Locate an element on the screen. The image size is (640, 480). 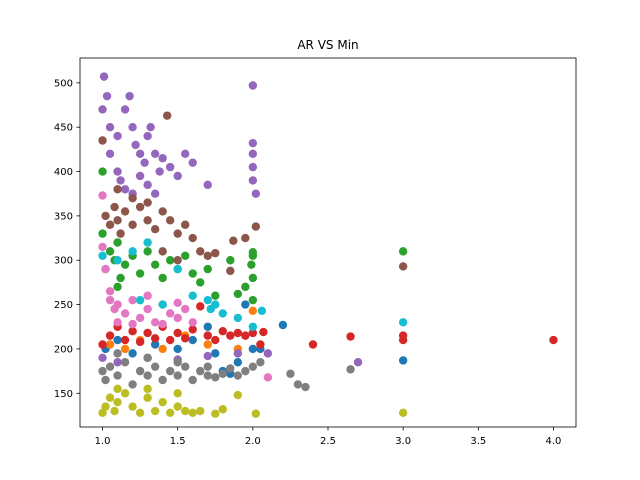
x-tick-label: 4.0 is located at coordinates (554, 441).